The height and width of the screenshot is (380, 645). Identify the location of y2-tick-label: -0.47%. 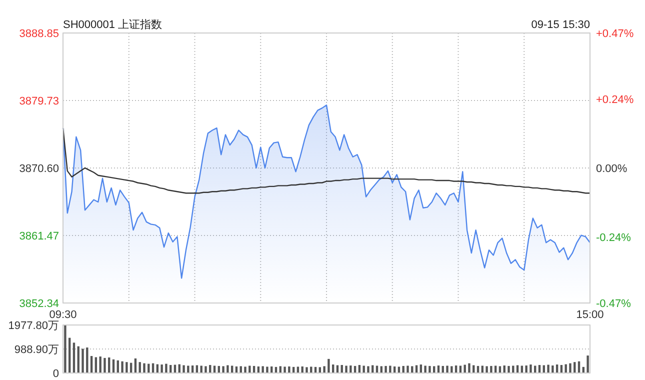
(614, 304).